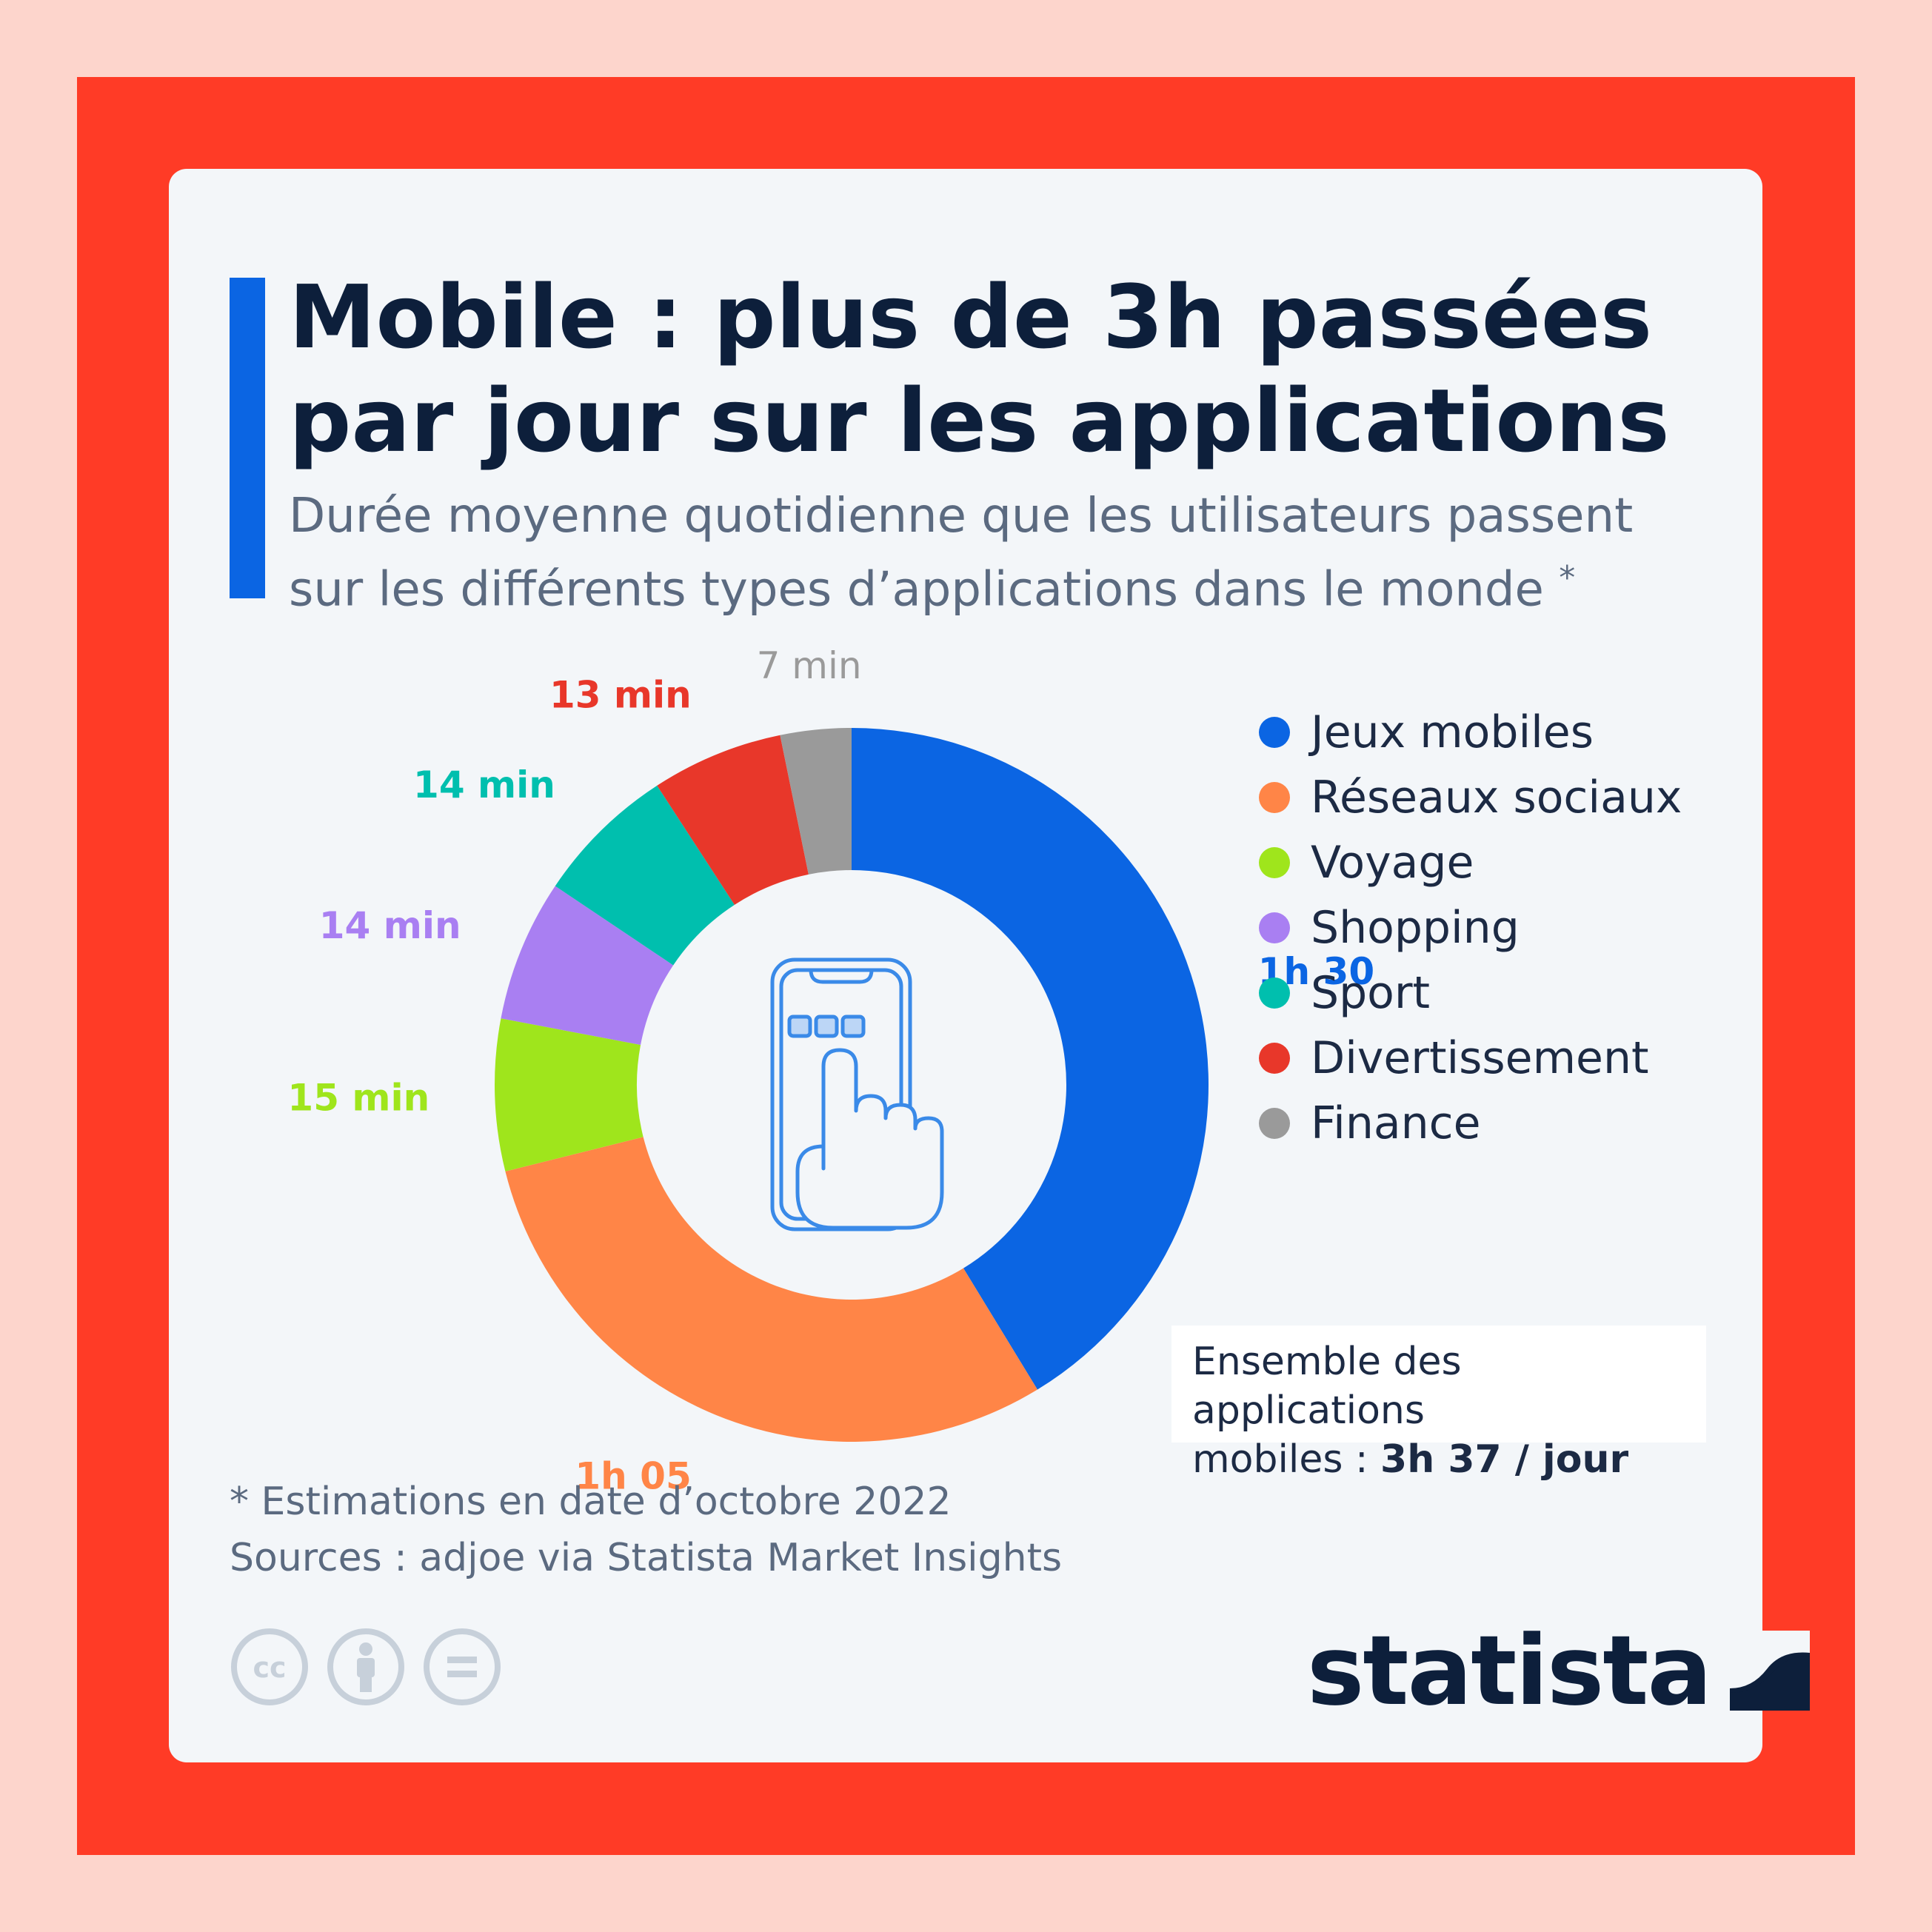 The height and width of the screenshot is (1932, 1932). I want to click on title-line-2: par jour sur les applications, so click(979, 421).